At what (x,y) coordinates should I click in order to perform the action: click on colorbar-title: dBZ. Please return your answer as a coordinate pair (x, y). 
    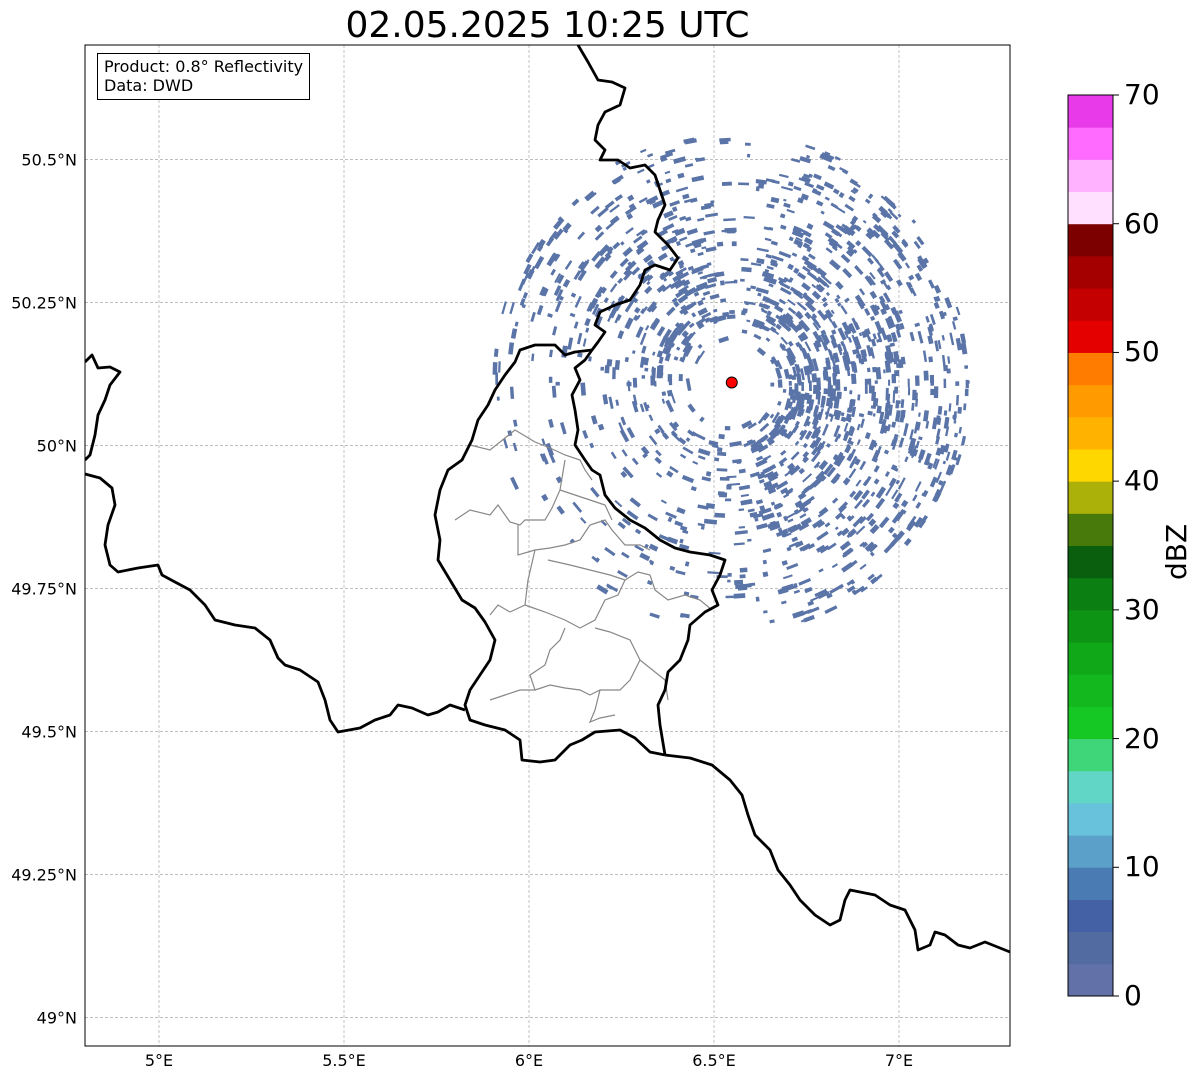
    Looking at the image, I should click on (1176, 551).